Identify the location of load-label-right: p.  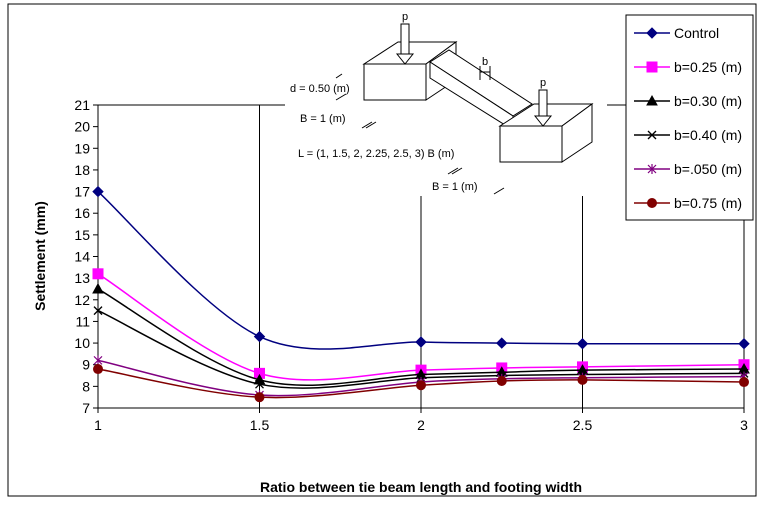
(543, 83).